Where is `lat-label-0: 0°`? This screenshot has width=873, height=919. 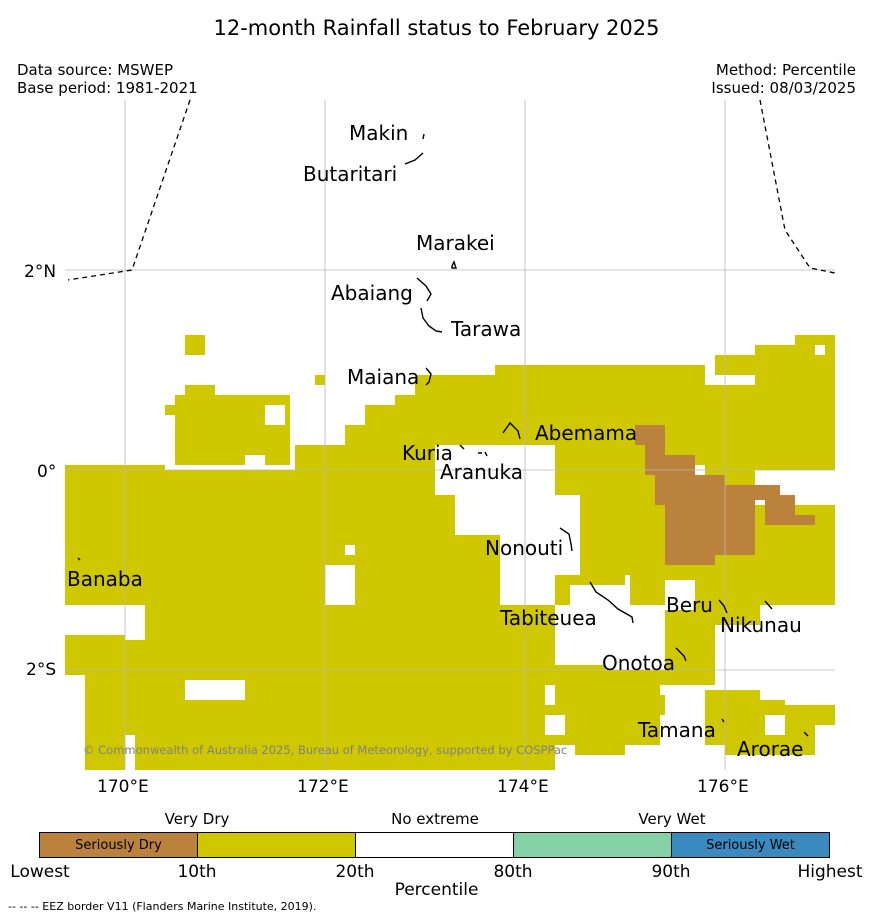 lat-label-0: 0° is located at coordinates (47, 472).